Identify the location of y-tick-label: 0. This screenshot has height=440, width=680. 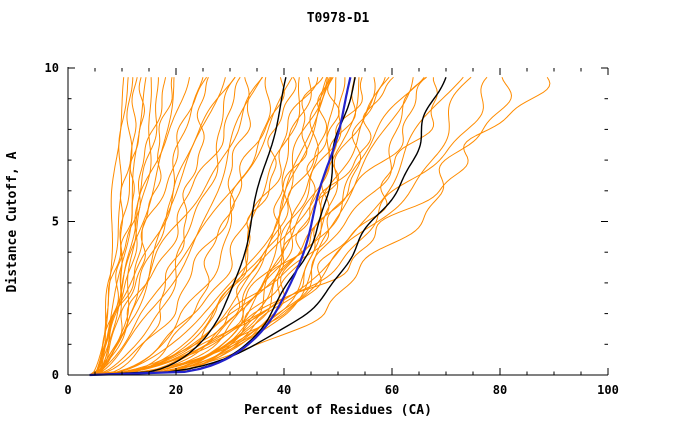
(55, 375).